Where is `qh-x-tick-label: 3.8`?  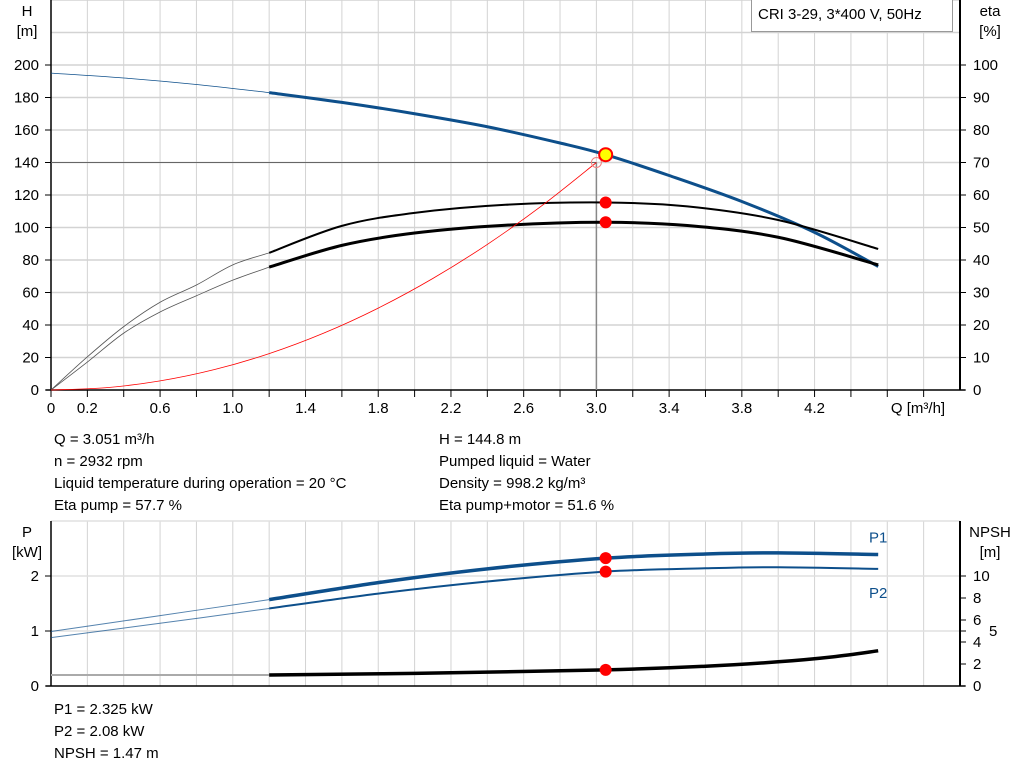
qh-x-tick-label: 3.8 is located at coordinates (741, 408).